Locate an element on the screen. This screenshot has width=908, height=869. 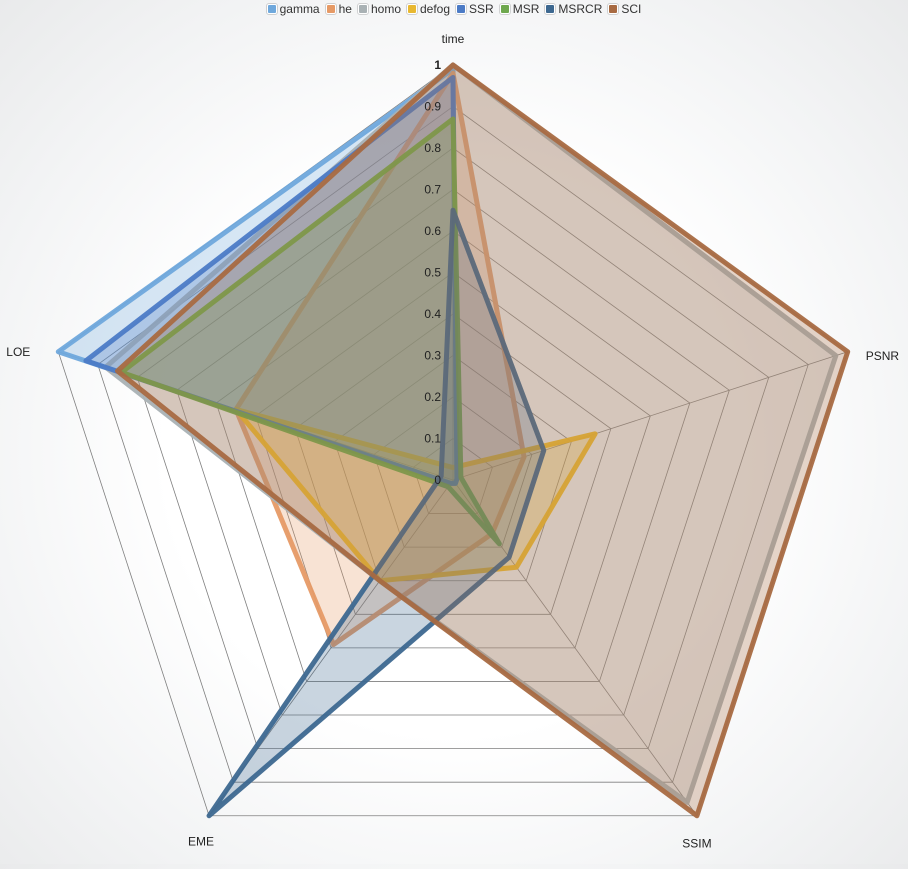
axis-label-SSIM: SSIM is located at coordinates (696, 844).